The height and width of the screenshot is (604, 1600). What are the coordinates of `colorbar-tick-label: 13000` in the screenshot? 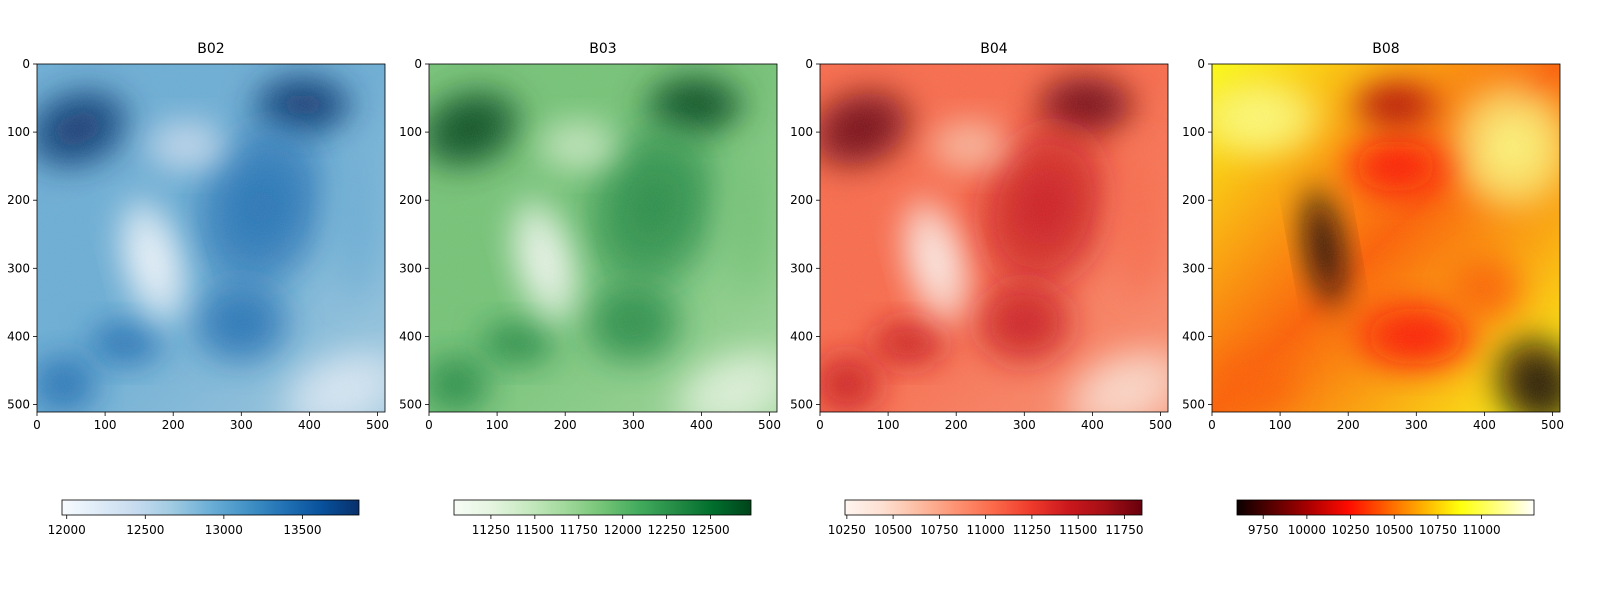 It's located at (224, 530).